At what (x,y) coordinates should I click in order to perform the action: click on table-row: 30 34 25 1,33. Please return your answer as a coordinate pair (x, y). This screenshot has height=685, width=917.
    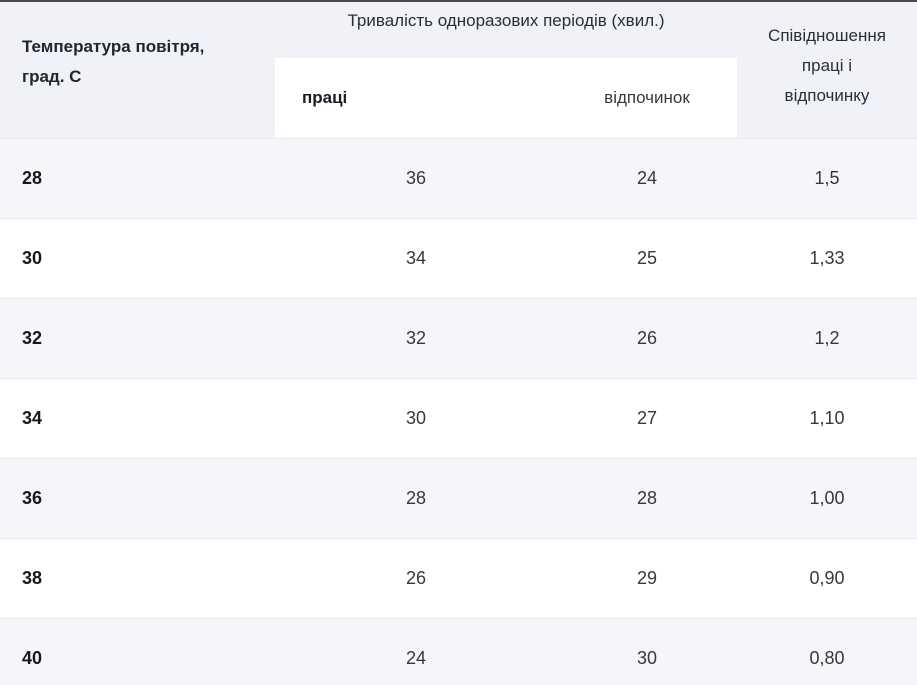
    Looking at the image, I should click on (458, 258).